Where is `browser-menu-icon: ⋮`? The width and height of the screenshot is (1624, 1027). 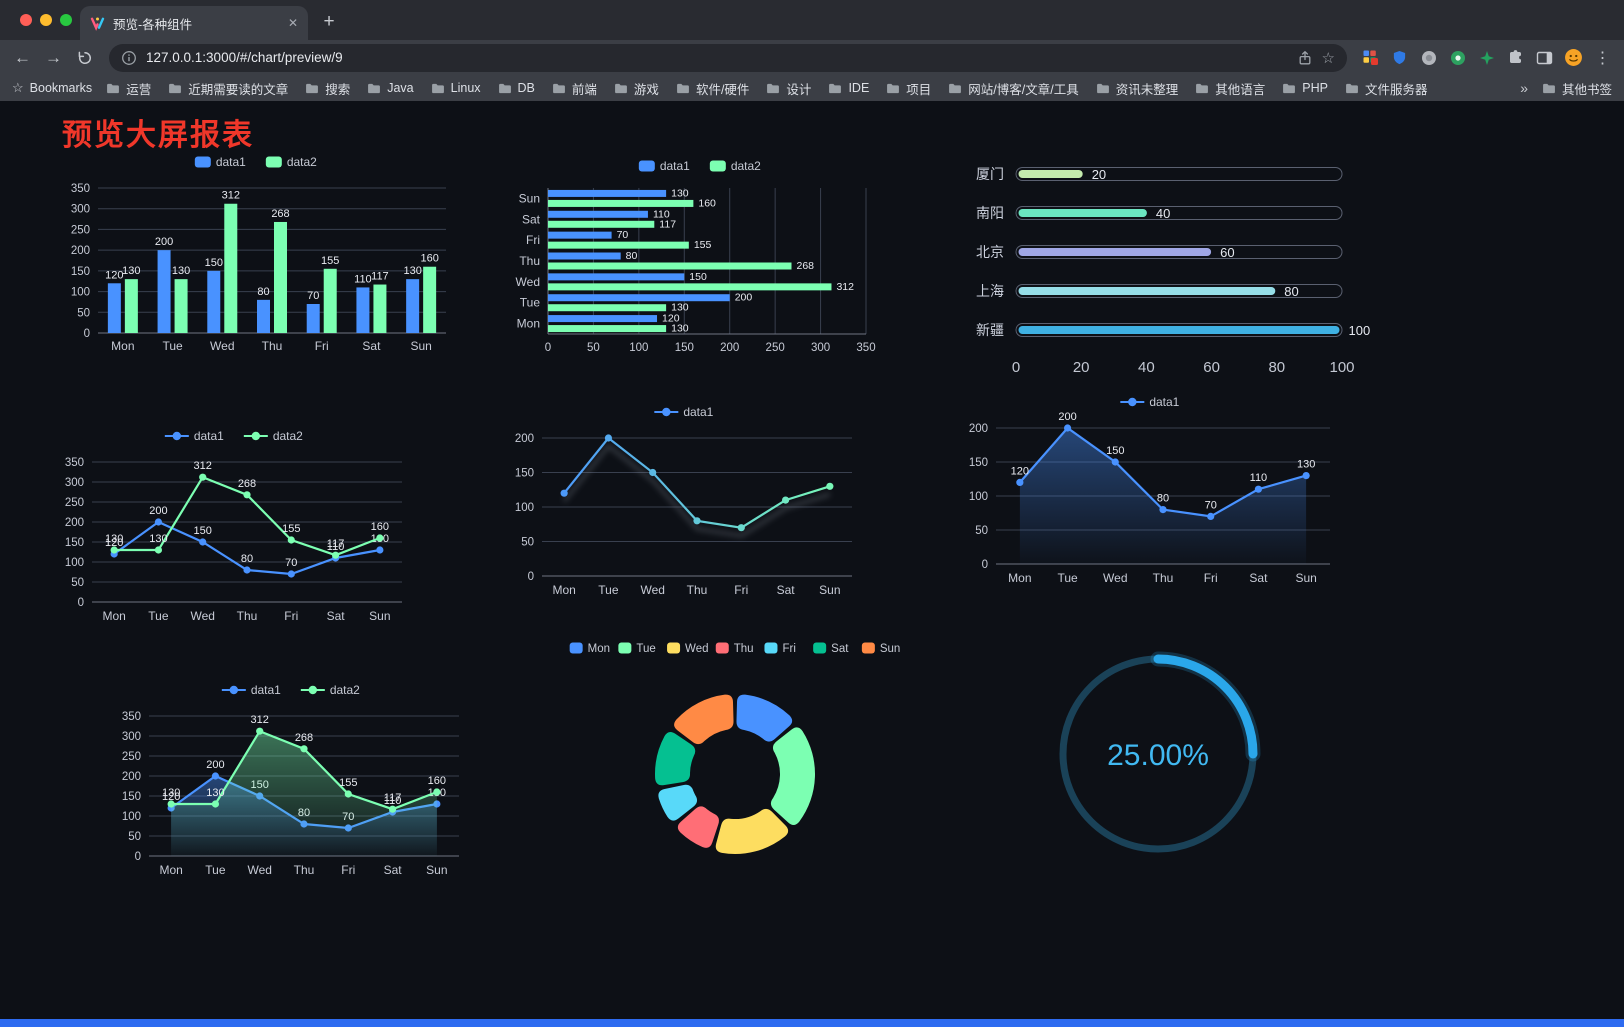
browser-menu-icon: ⋮ is located at coordinates (1602, 58).